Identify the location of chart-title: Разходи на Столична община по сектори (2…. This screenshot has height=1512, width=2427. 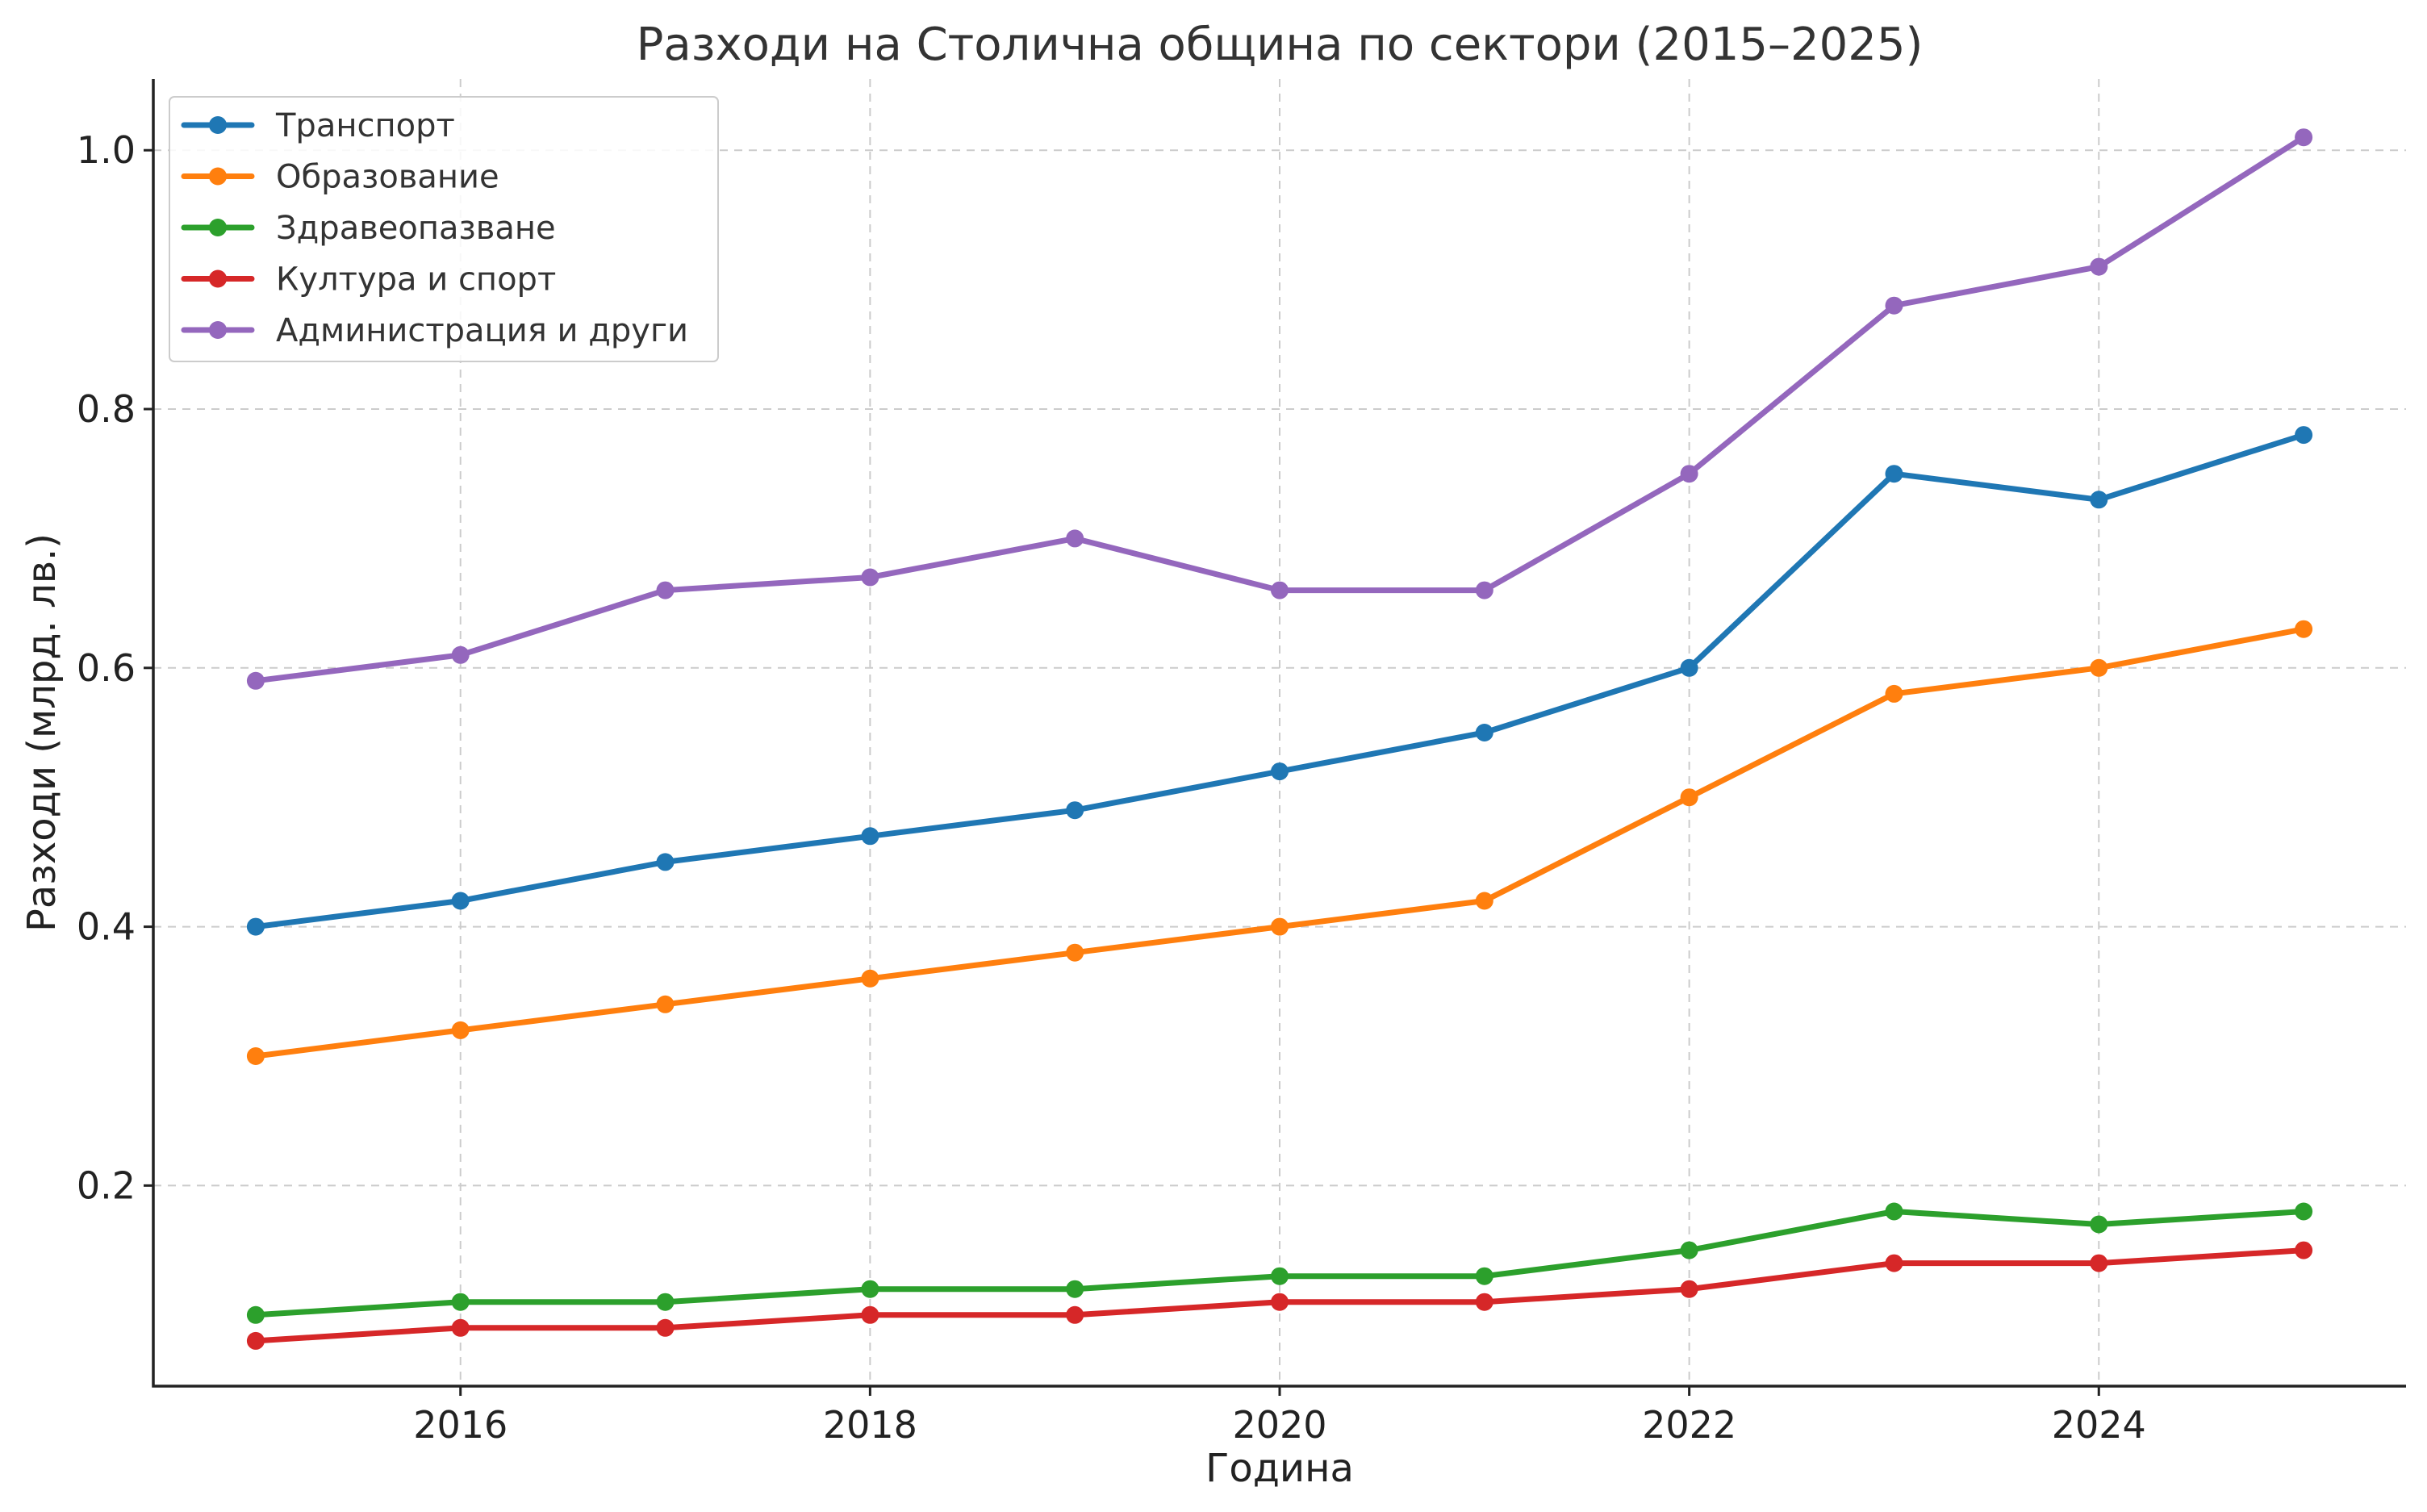
(1280, 45).